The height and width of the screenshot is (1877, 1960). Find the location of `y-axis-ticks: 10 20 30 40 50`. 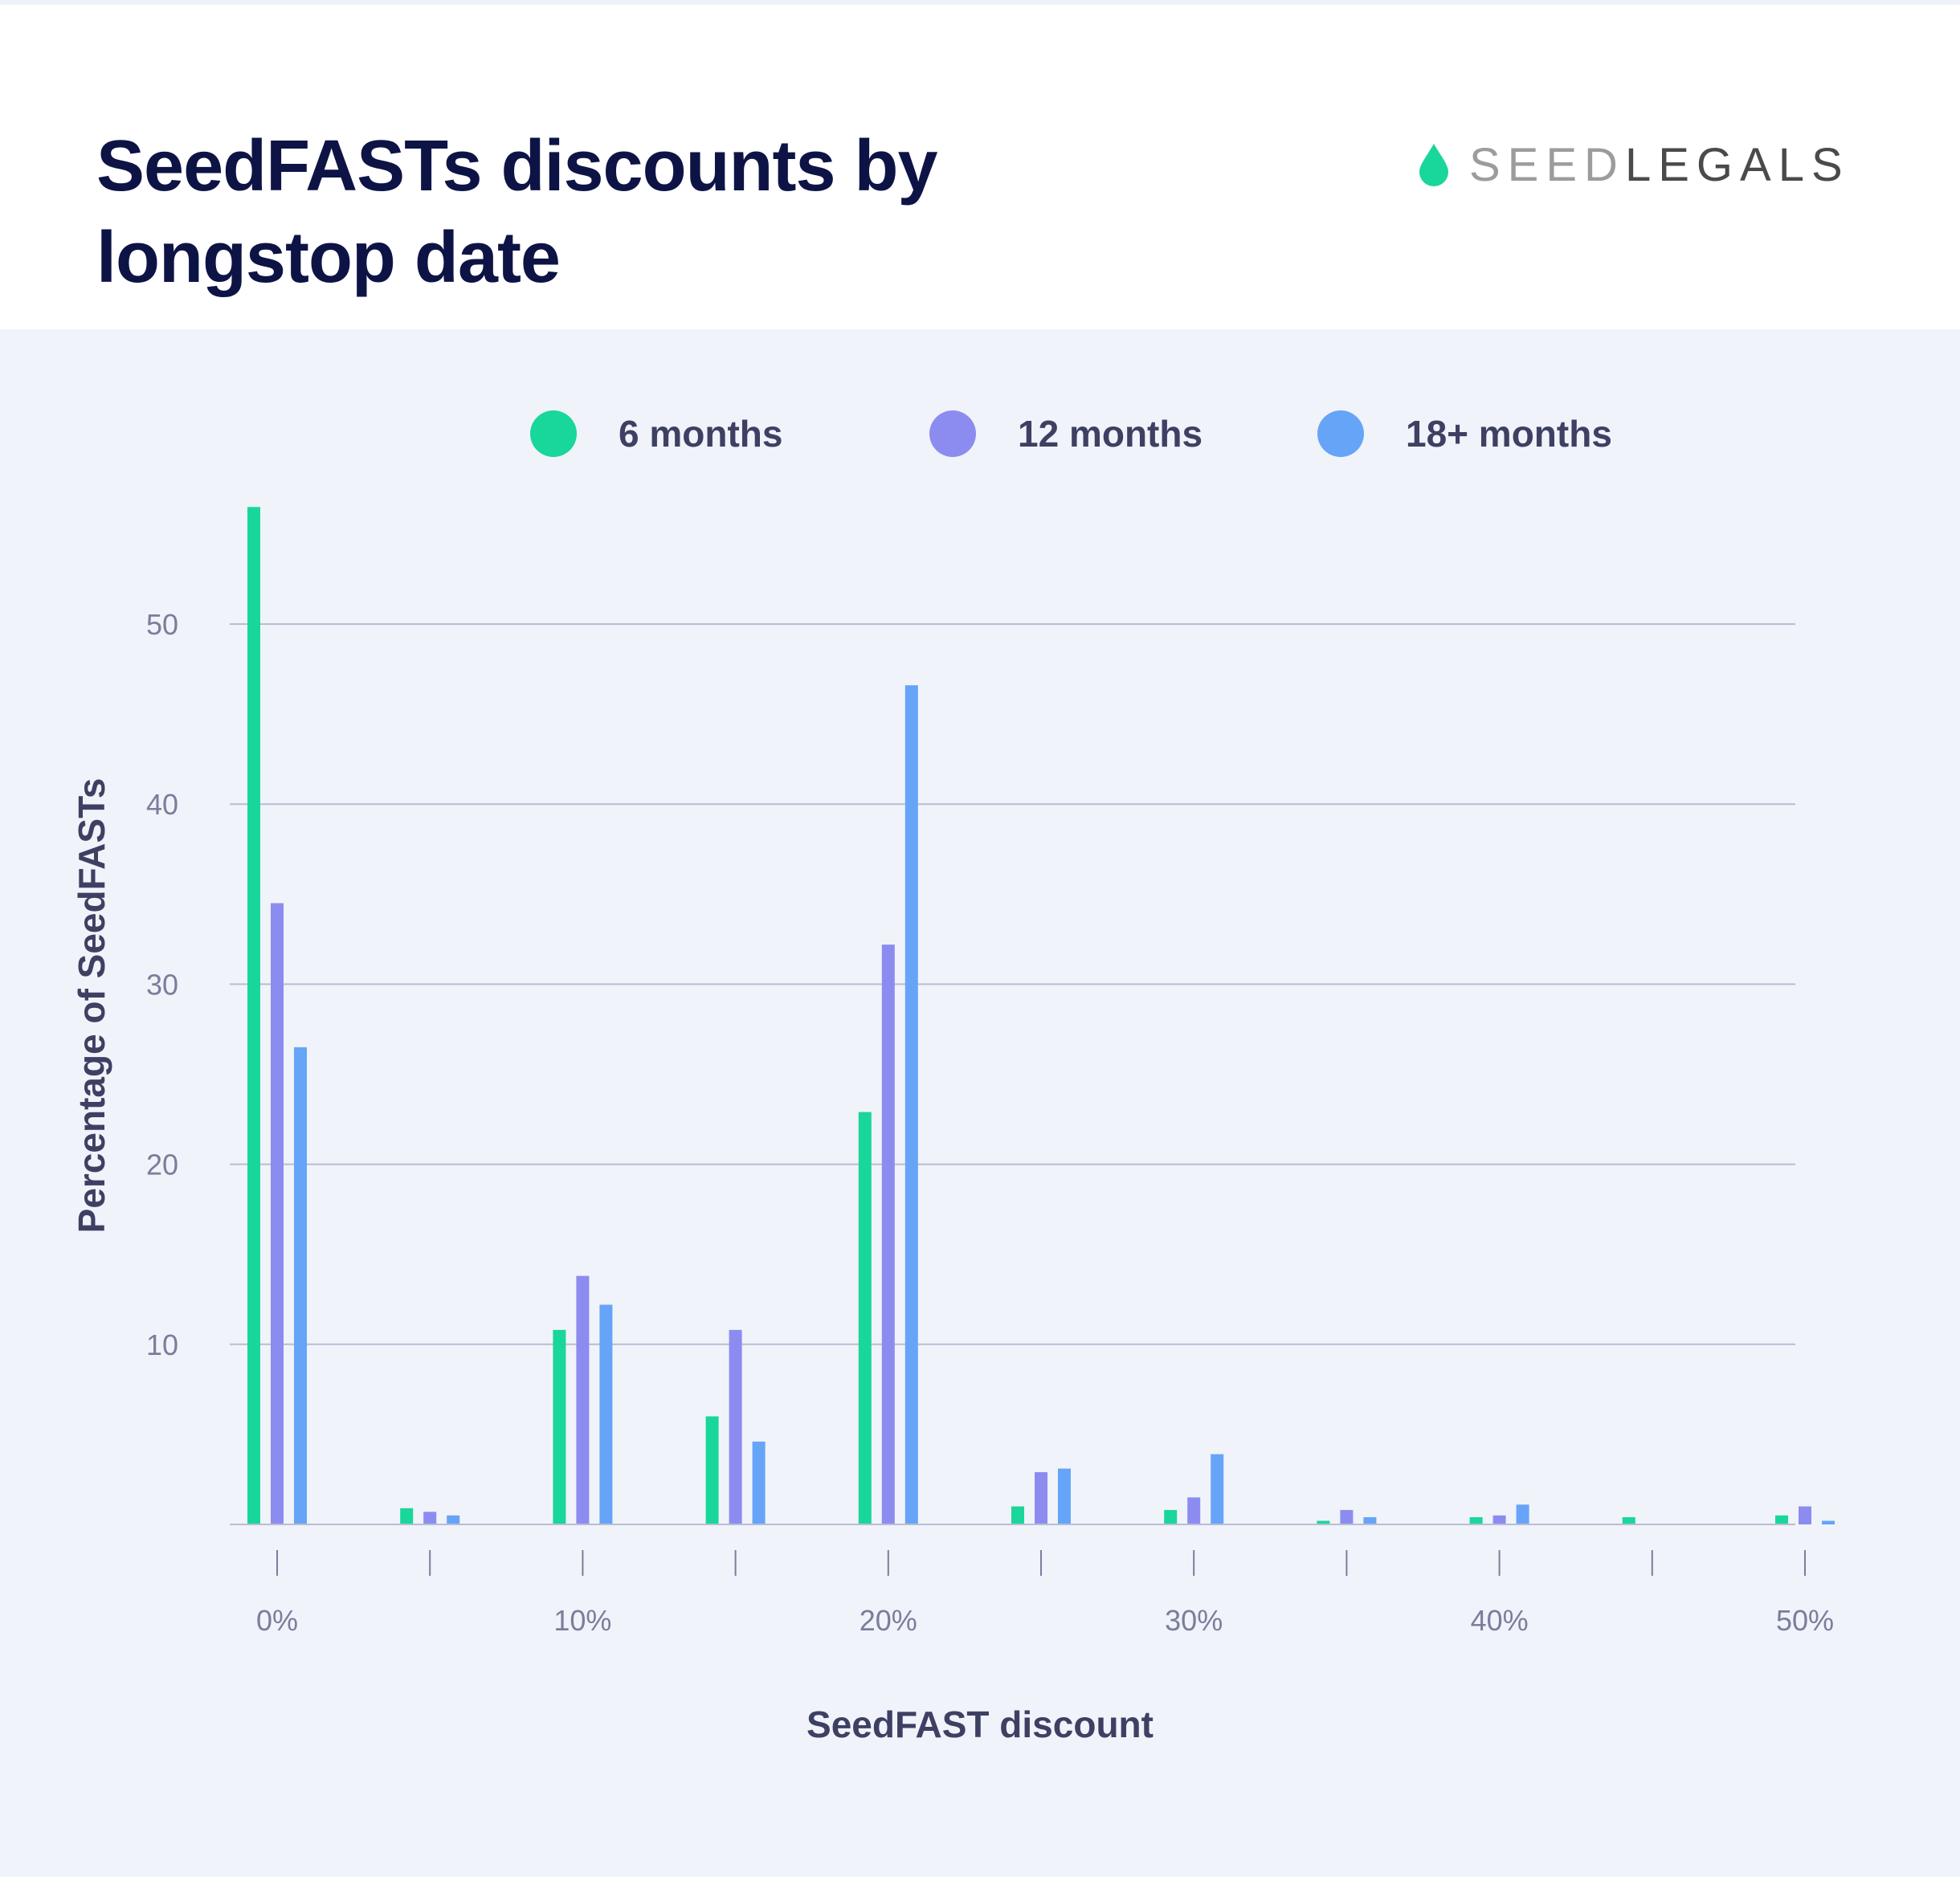

y-axis-ticks: 10 20 30 40 50 is located at coordinates (162, 984).